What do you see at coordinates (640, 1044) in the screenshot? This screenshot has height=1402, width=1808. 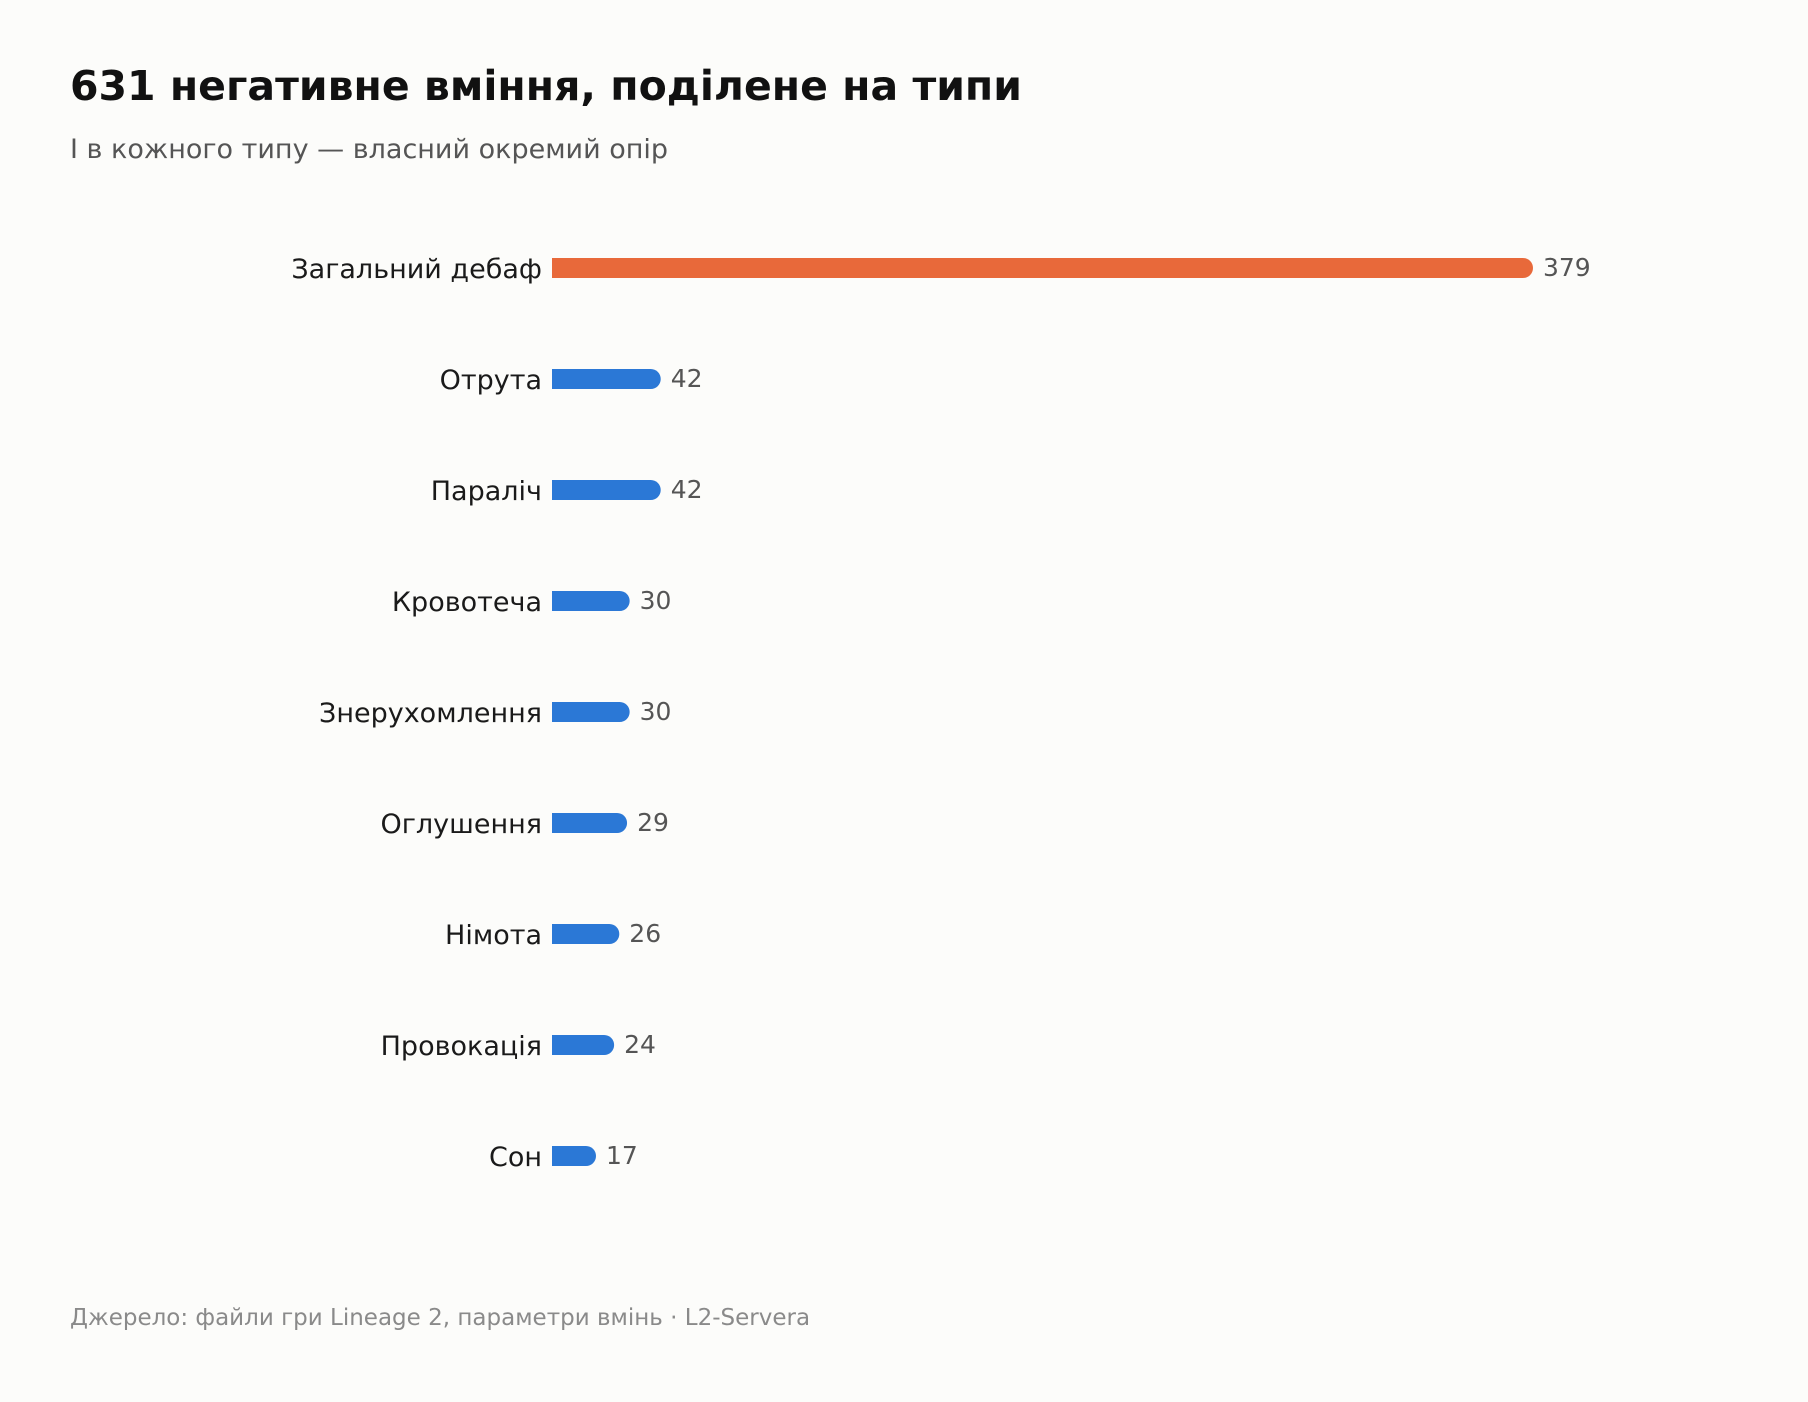 I see `value-label: 24` at bounding box center [640, 1044].